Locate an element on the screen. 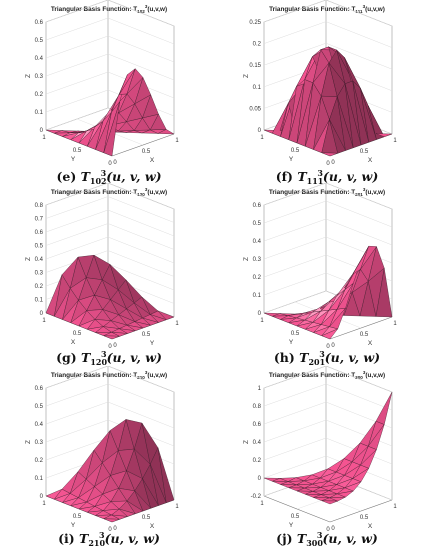  z-tick-label: 0.15 is located at coordinates (255, 66).